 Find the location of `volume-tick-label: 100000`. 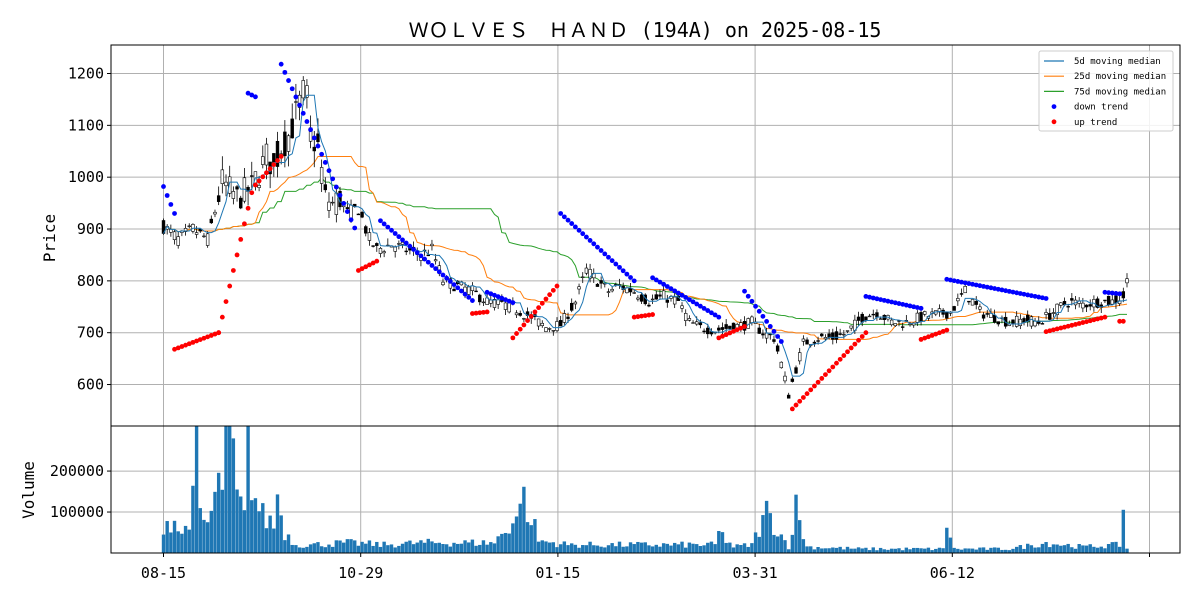

volume-tick-label: 100000 is located at coordinates (77, 512).